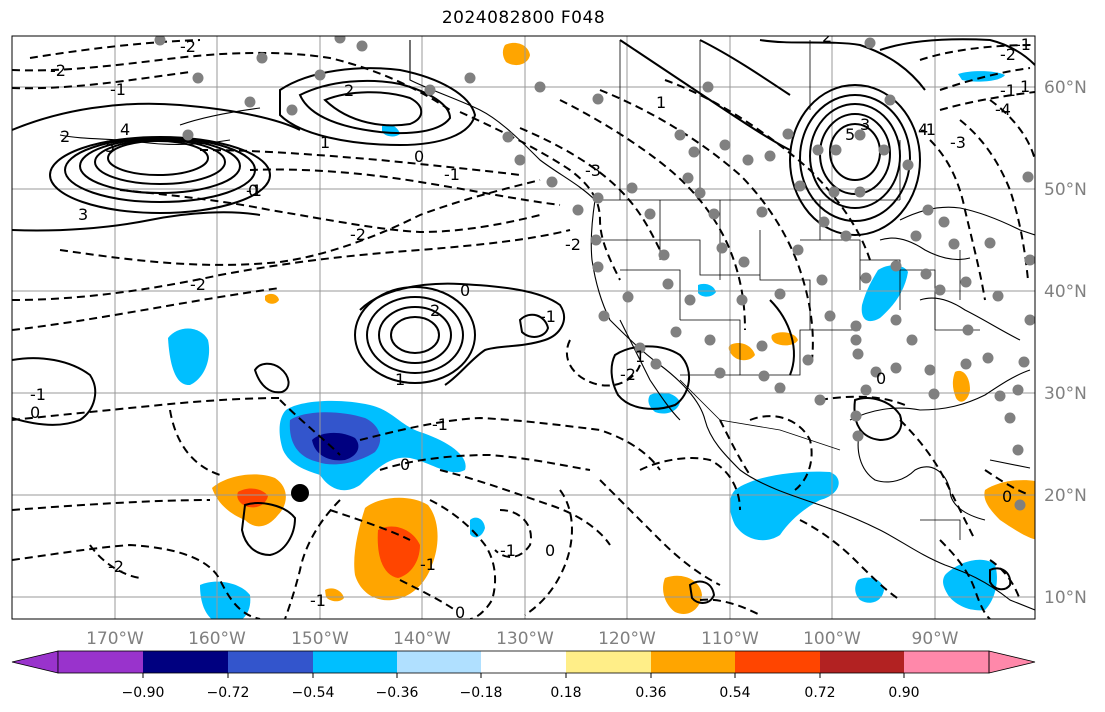  What do you see at coordinates (1065, 394) in the screenshot?
I see `lat-label: 30°N` at bounding box center [1065, 394].